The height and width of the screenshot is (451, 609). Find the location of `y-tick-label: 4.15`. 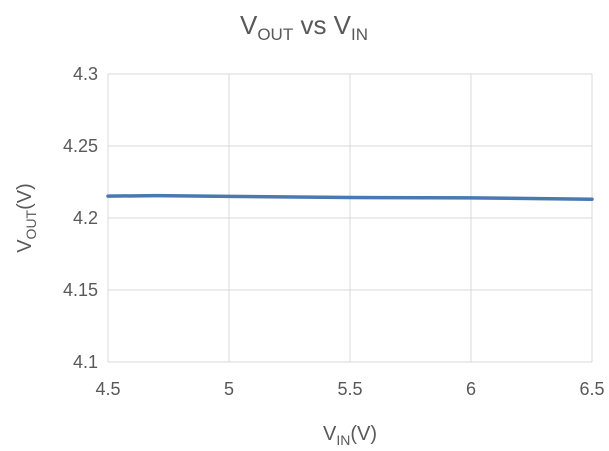

y-tick-label: 4.15 is located at coordinates (80, 290).